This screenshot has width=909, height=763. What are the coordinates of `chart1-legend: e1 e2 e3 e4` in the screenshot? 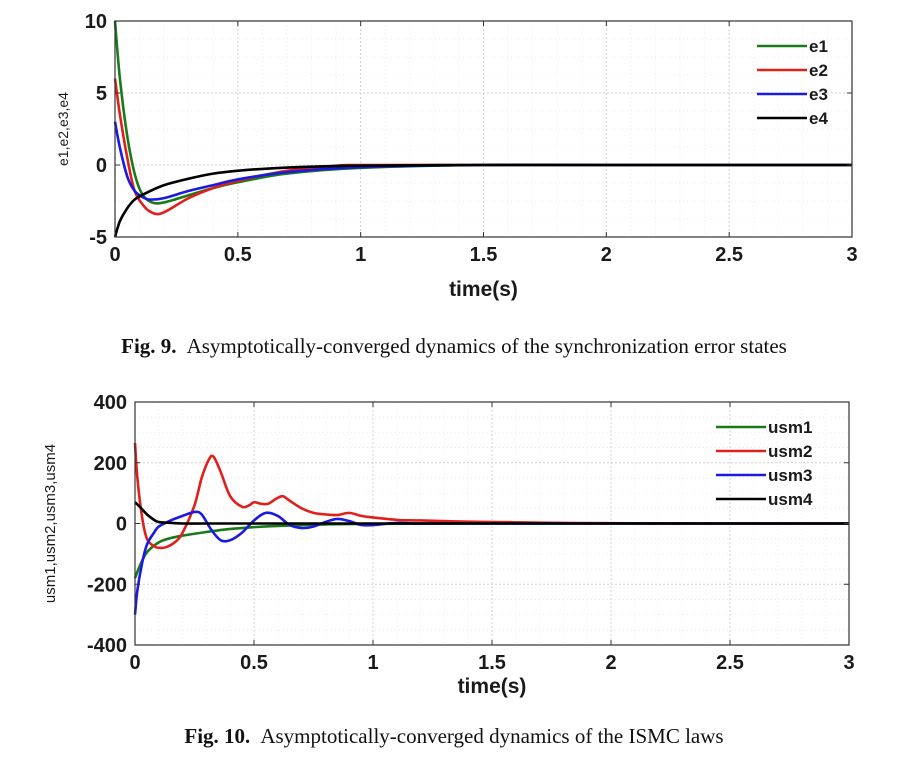 It's located at (792, 82).